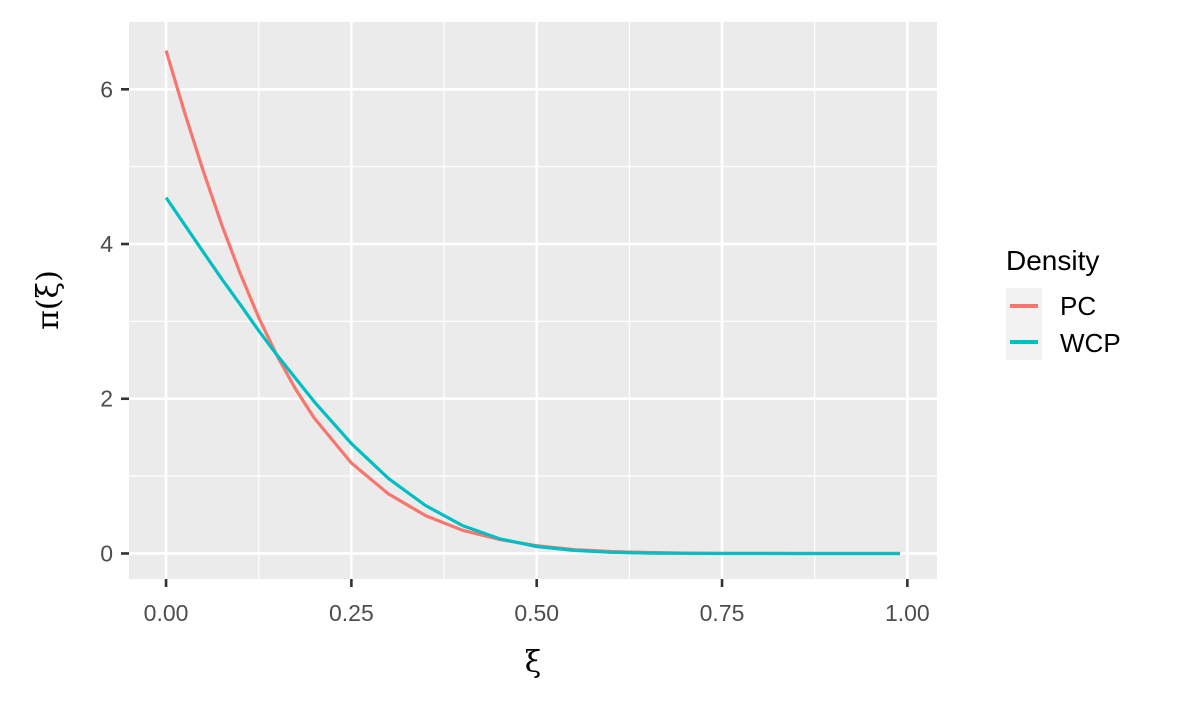 The height and width of the screenshot is (708, 1181). What do you see at coordinates (106, 399) in the screenshot?
I see `y-tick-label: 2` at bounding box center [106, 399].